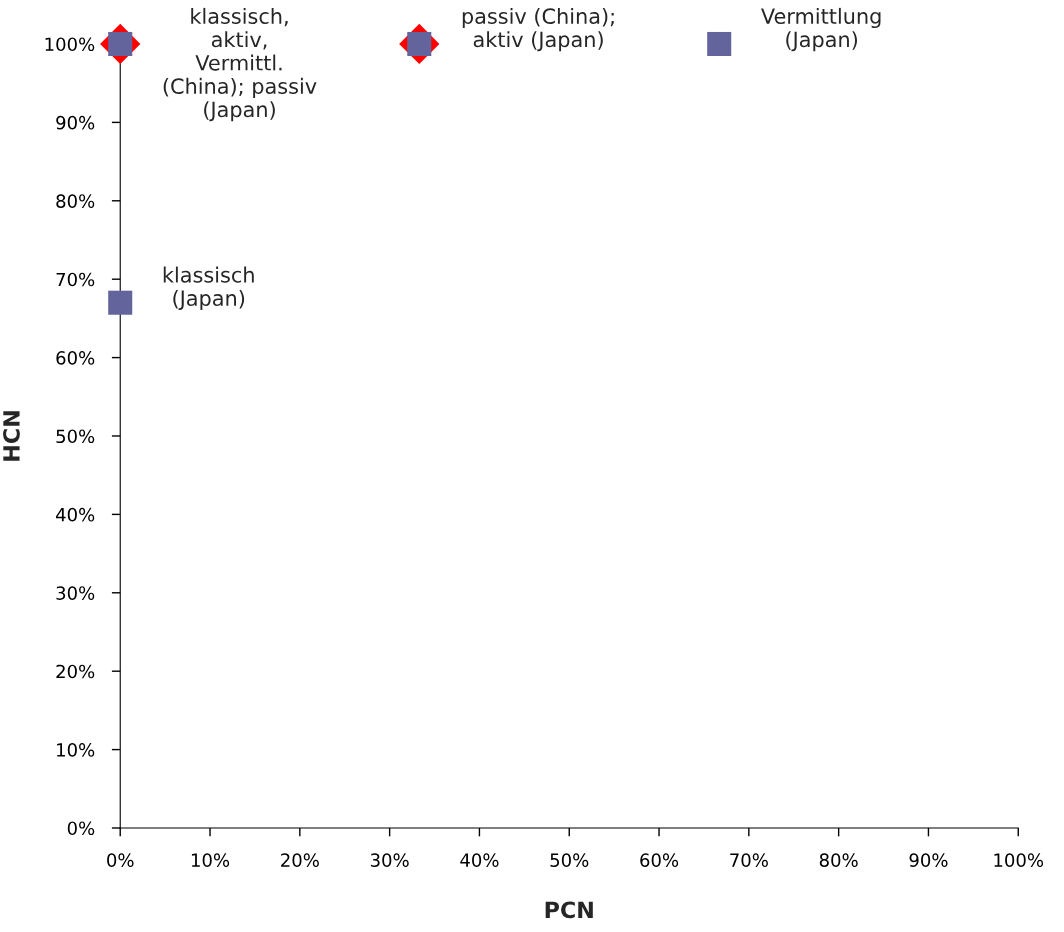 The width and height of the screenshot is (1064, 932). I want to click on x-tick-label: 40%, so click(479, 860).